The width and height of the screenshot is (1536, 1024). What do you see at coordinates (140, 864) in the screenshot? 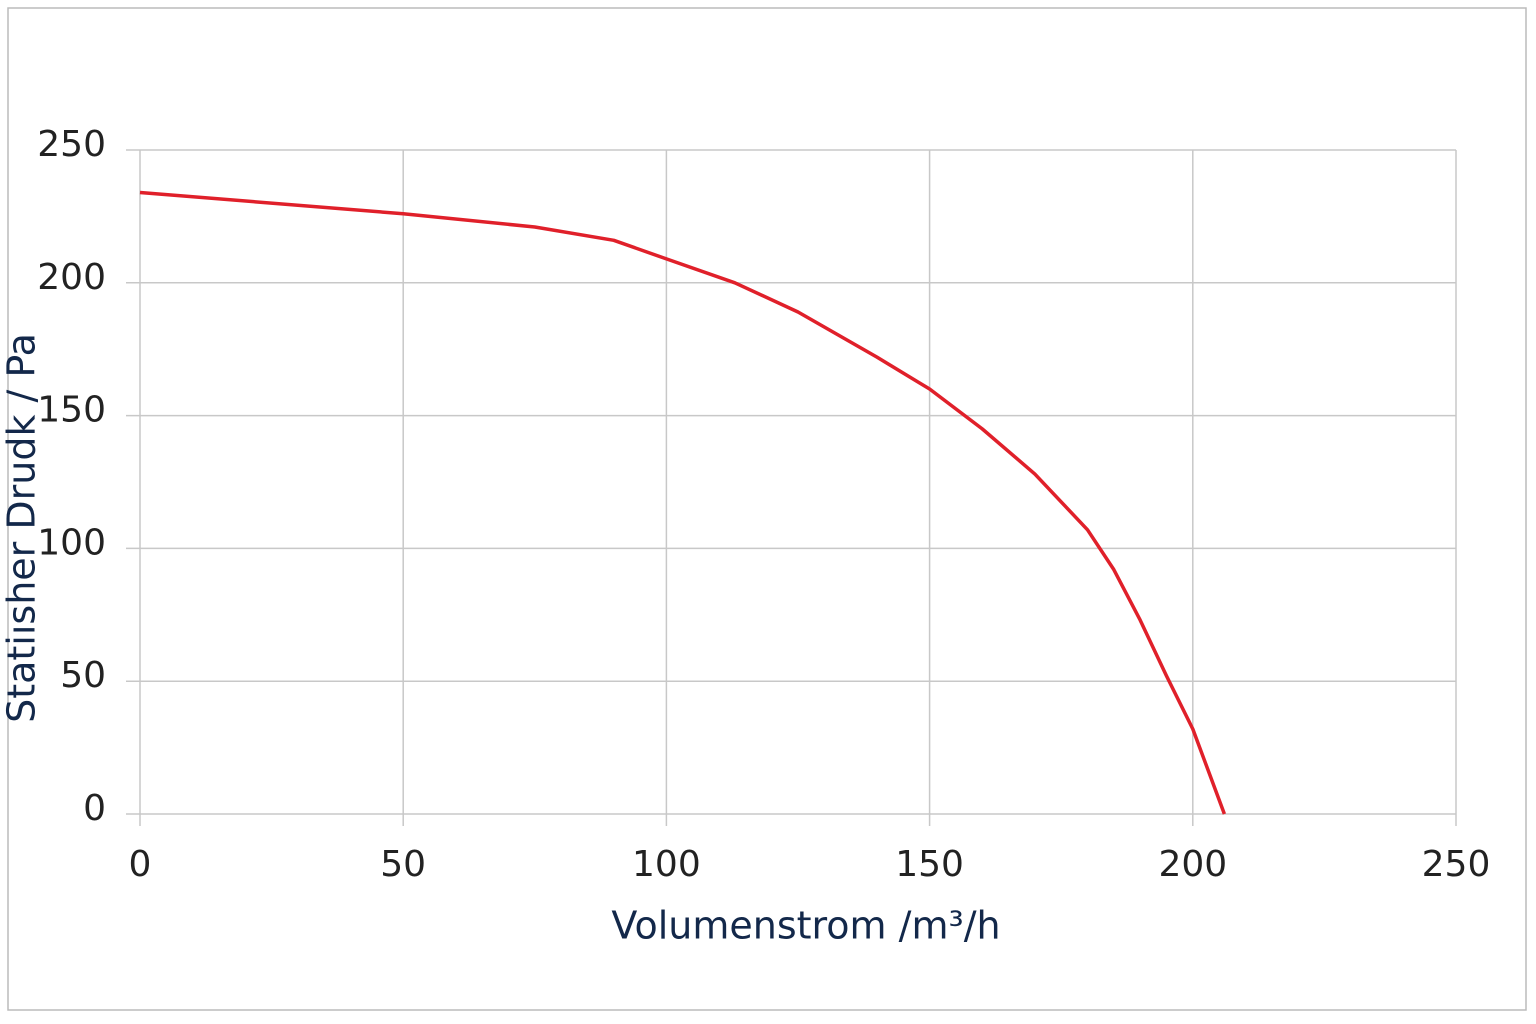
I see `x-tick-label: 0` at bounding box center [140, 864].